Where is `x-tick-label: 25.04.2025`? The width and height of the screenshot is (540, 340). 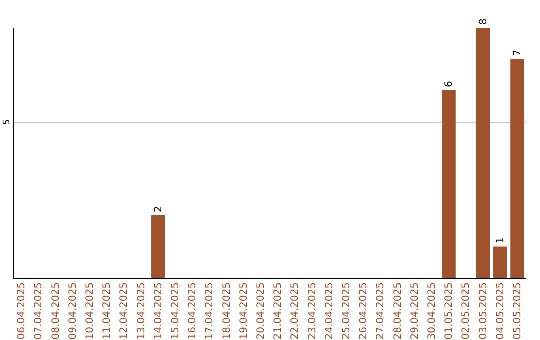
x-tick-label: 25.04.2025 is located at coordinates (346, 311).